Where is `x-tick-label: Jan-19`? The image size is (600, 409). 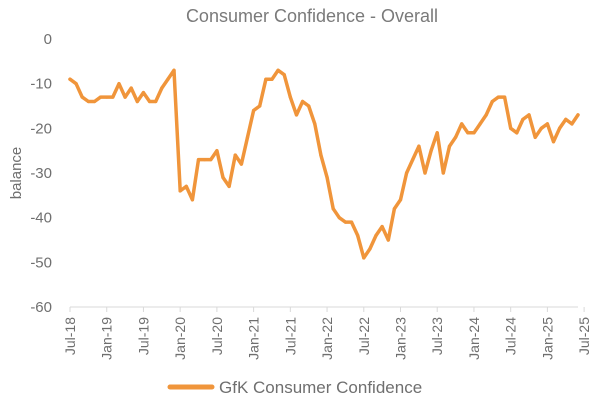 x-tick-label: Jan-19 is located at coordinates (107, 338).